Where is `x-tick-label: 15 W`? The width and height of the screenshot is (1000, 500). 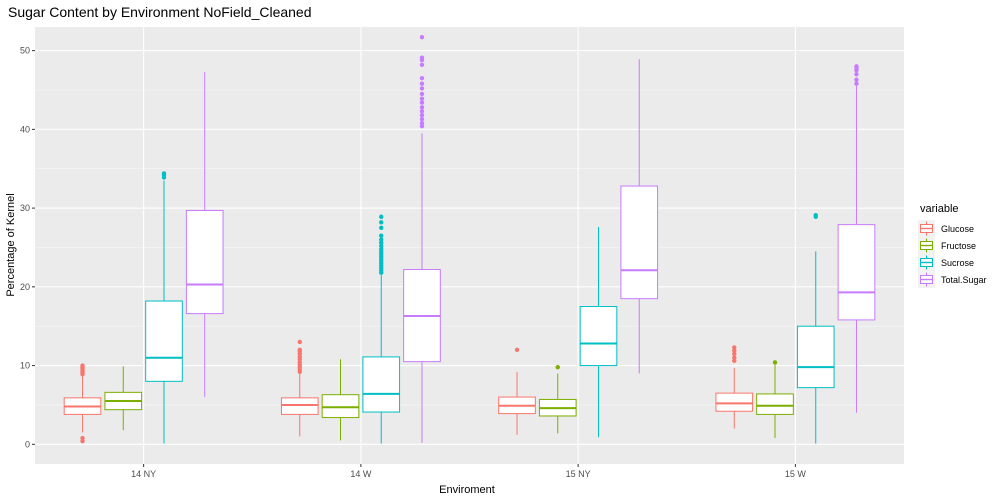
x-tick-label: 15 W is located at coordinates (796, 474).